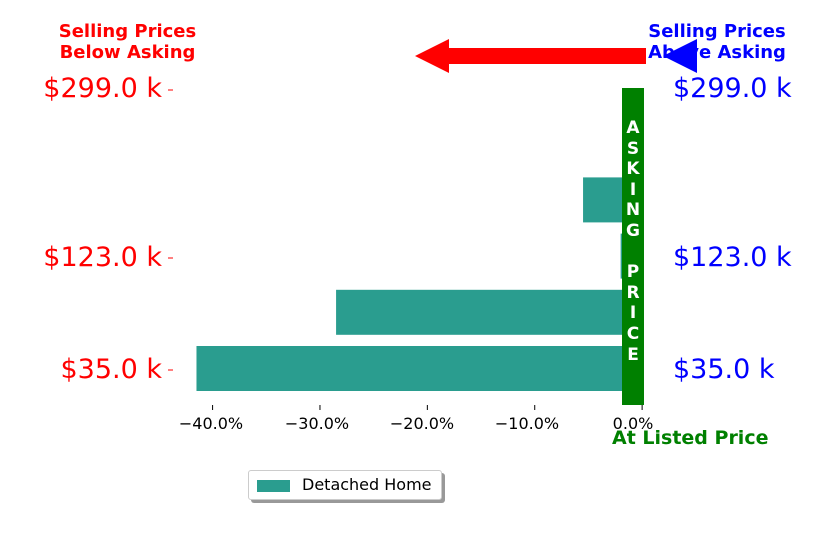  I want to click on above-asking-header: Selling Prices Above Asking, so click(717, 42).